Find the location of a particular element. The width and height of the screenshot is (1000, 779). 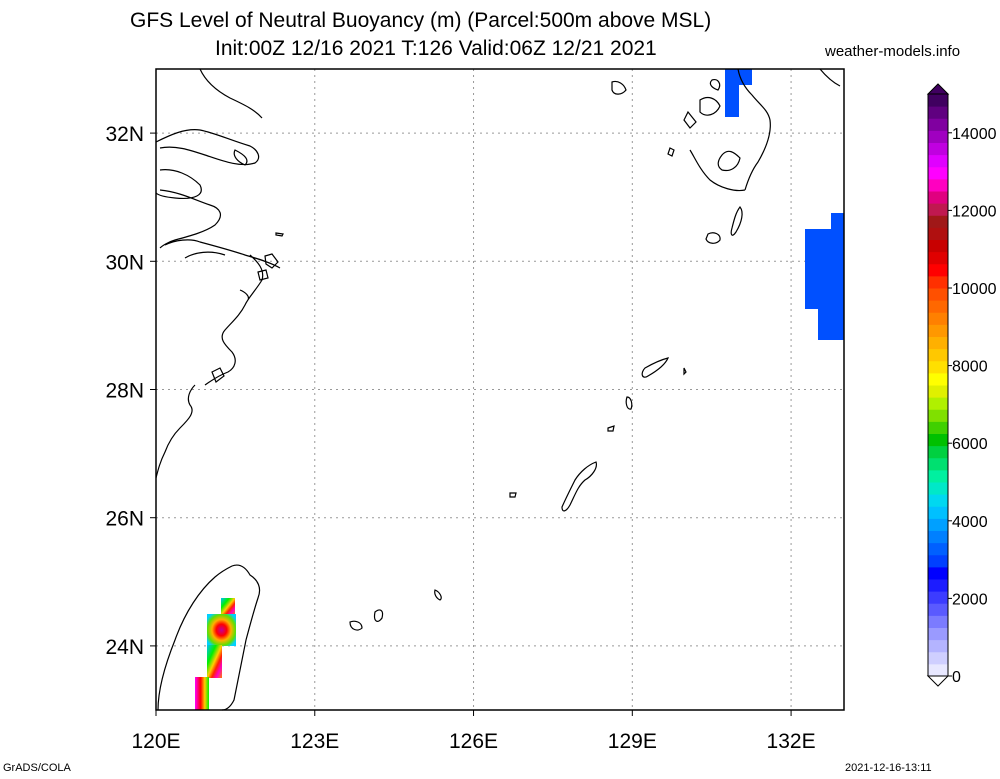

island-tanegashima is located at coordinates (736, 221).